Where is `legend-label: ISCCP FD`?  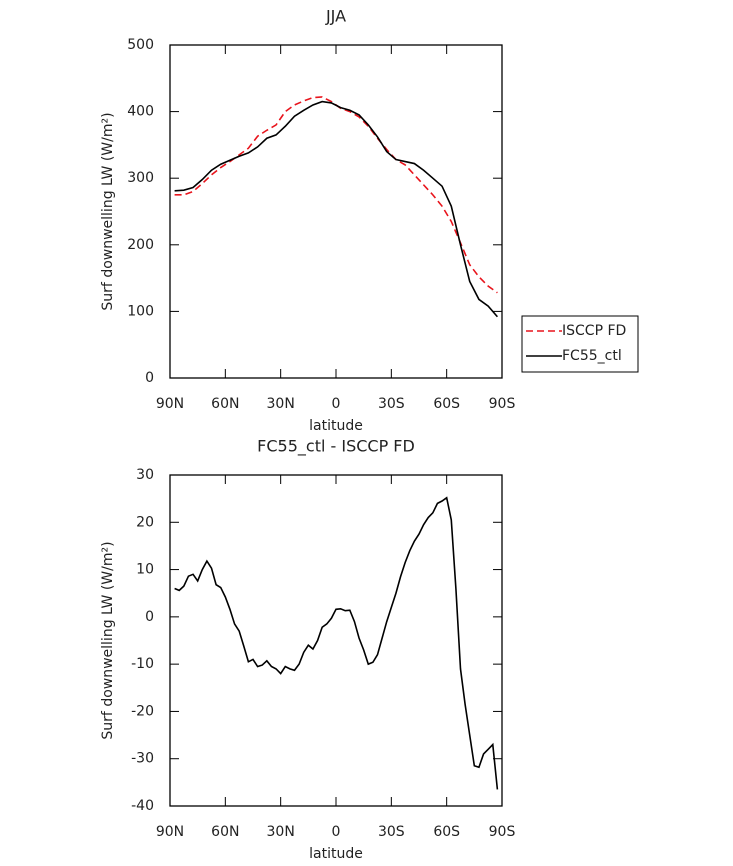 legend-label: ISCCP FD is located at coordinates (594, 331).